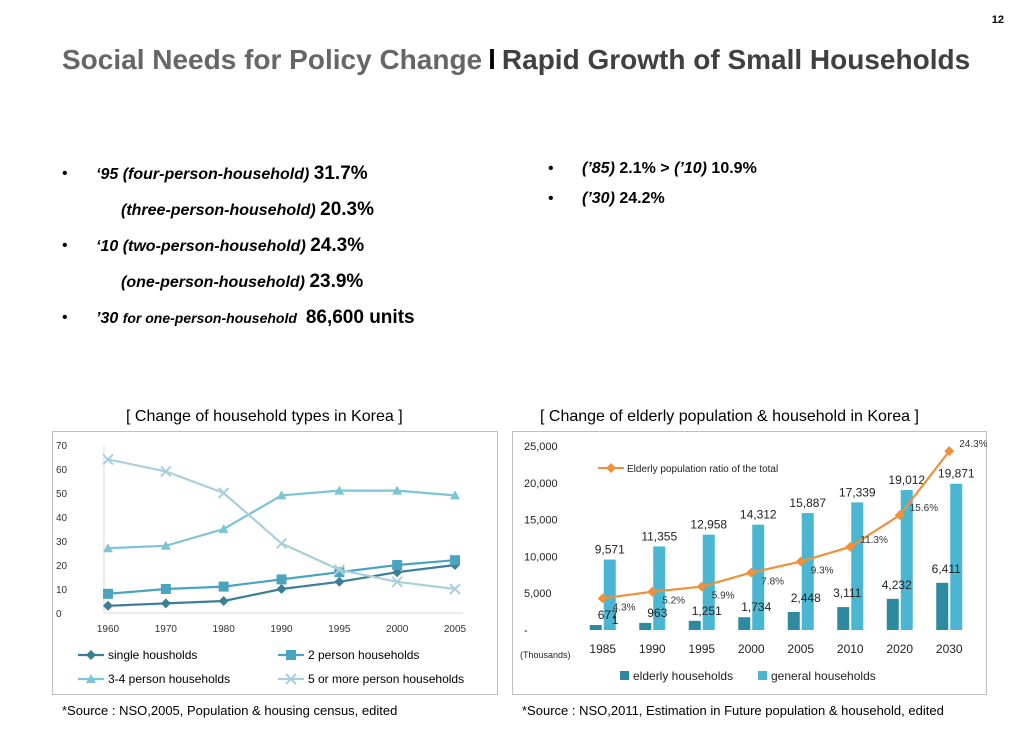 This screenshot has height=730, width=1024. What do you see at coordinates (847, 593) in the screenshot?
I see `bar-label-elderly: 3,111` at bounding box center [847, 593].